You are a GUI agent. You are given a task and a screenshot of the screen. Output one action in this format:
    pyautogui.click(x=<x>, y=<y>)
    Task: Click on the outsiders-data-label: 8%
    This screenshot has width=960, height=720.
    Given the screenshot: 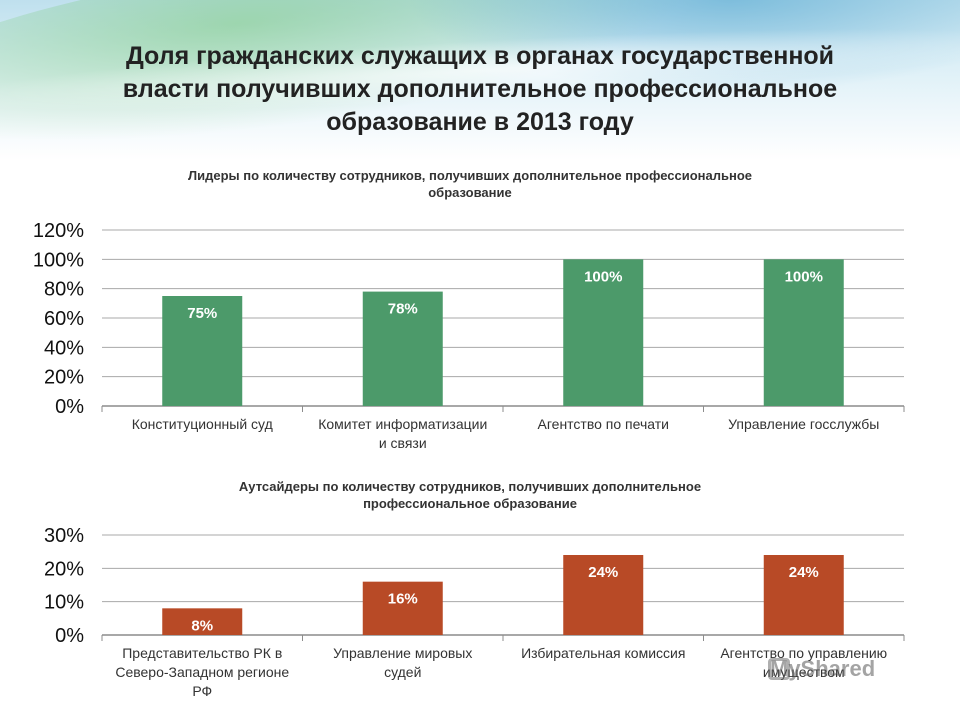 What is the action you would take?
    pyautogui.click(x=202, y=625)
    